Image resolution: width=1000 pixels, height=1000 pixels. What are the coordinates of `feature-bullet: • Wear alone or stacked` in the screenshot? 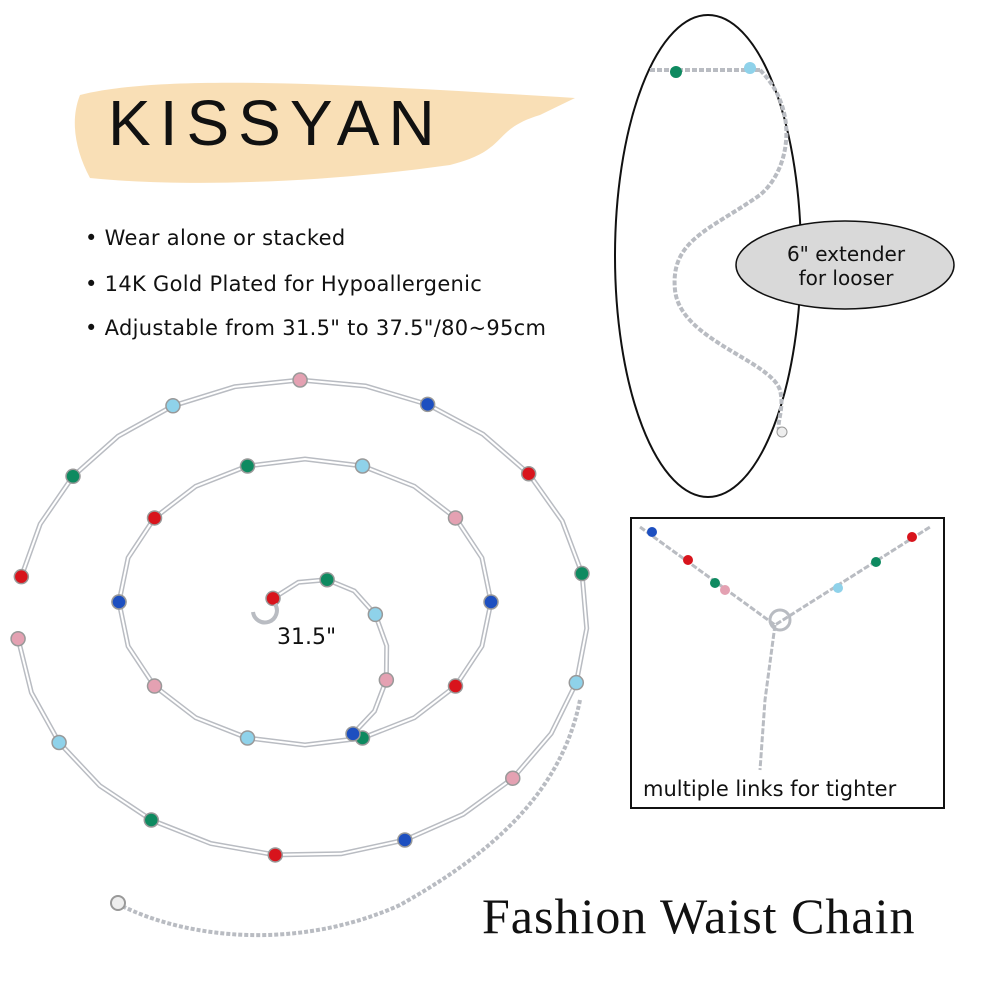 It's located at (215, 238).